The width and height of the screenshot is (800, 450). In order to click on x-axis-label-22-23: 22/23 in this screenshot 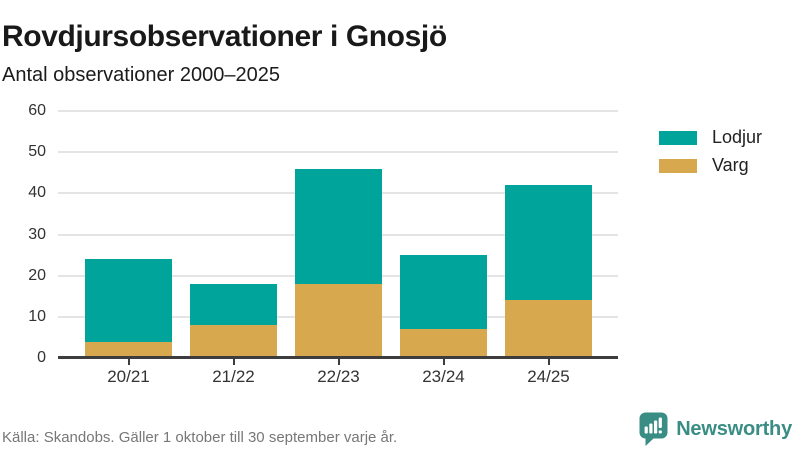, I will do `click(338, 376)`.